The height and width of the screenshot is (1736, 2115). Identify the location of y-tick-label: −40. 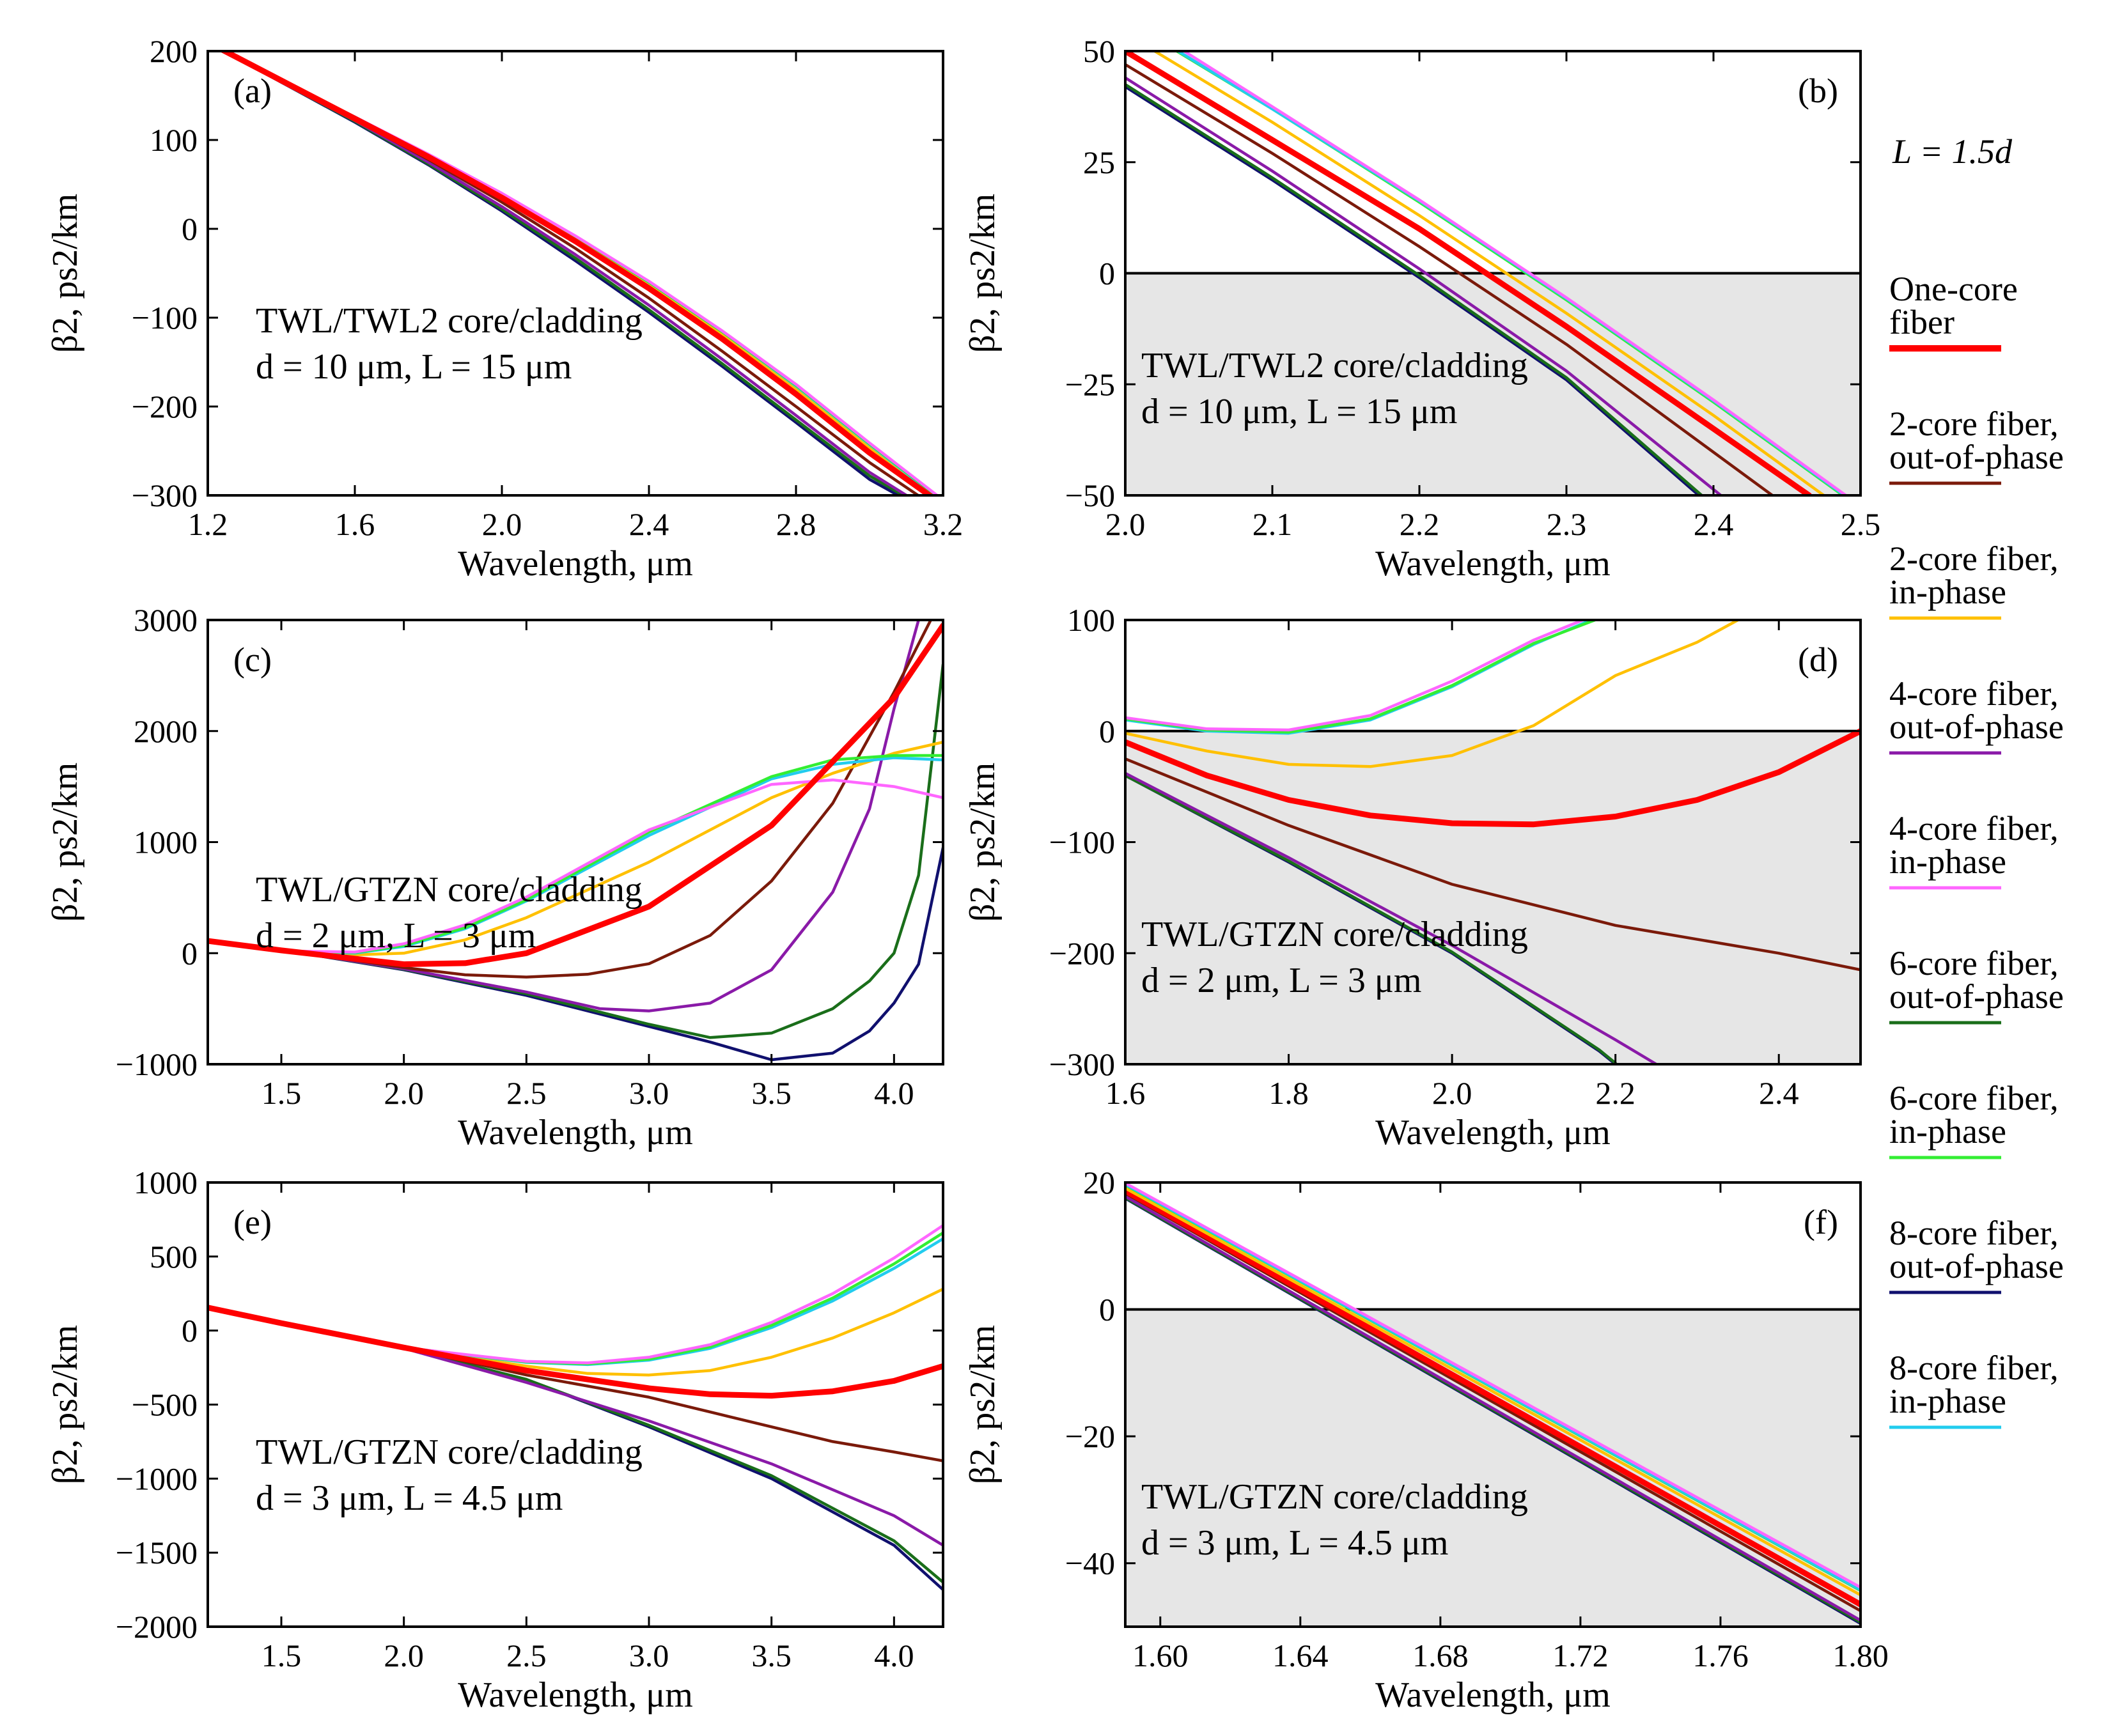
(1090, 1563).